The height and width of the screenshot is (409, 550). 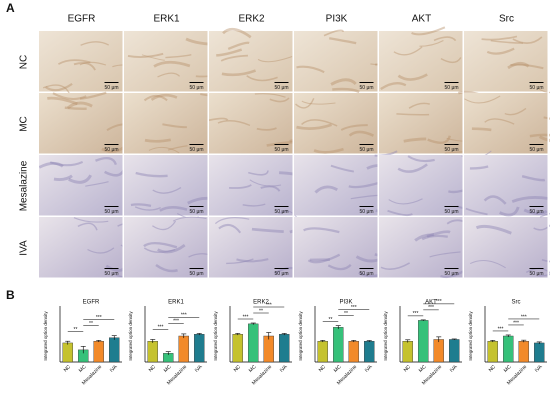 I want to click on chart-title: ERK2, so click(x=261, y=303).